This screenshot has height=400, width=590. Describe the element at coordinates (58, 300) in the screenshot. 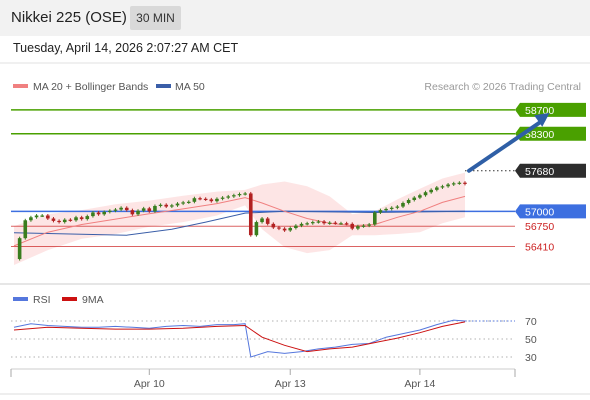

I see `rsi-legend: RSI 9MA` at that location.